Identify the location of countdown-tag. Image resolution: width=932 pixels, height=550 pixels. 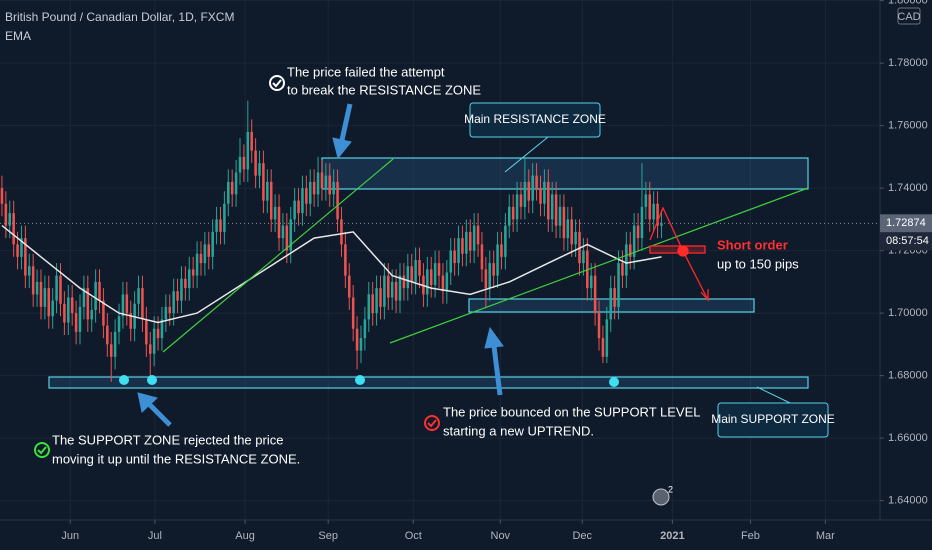
(906, 241).